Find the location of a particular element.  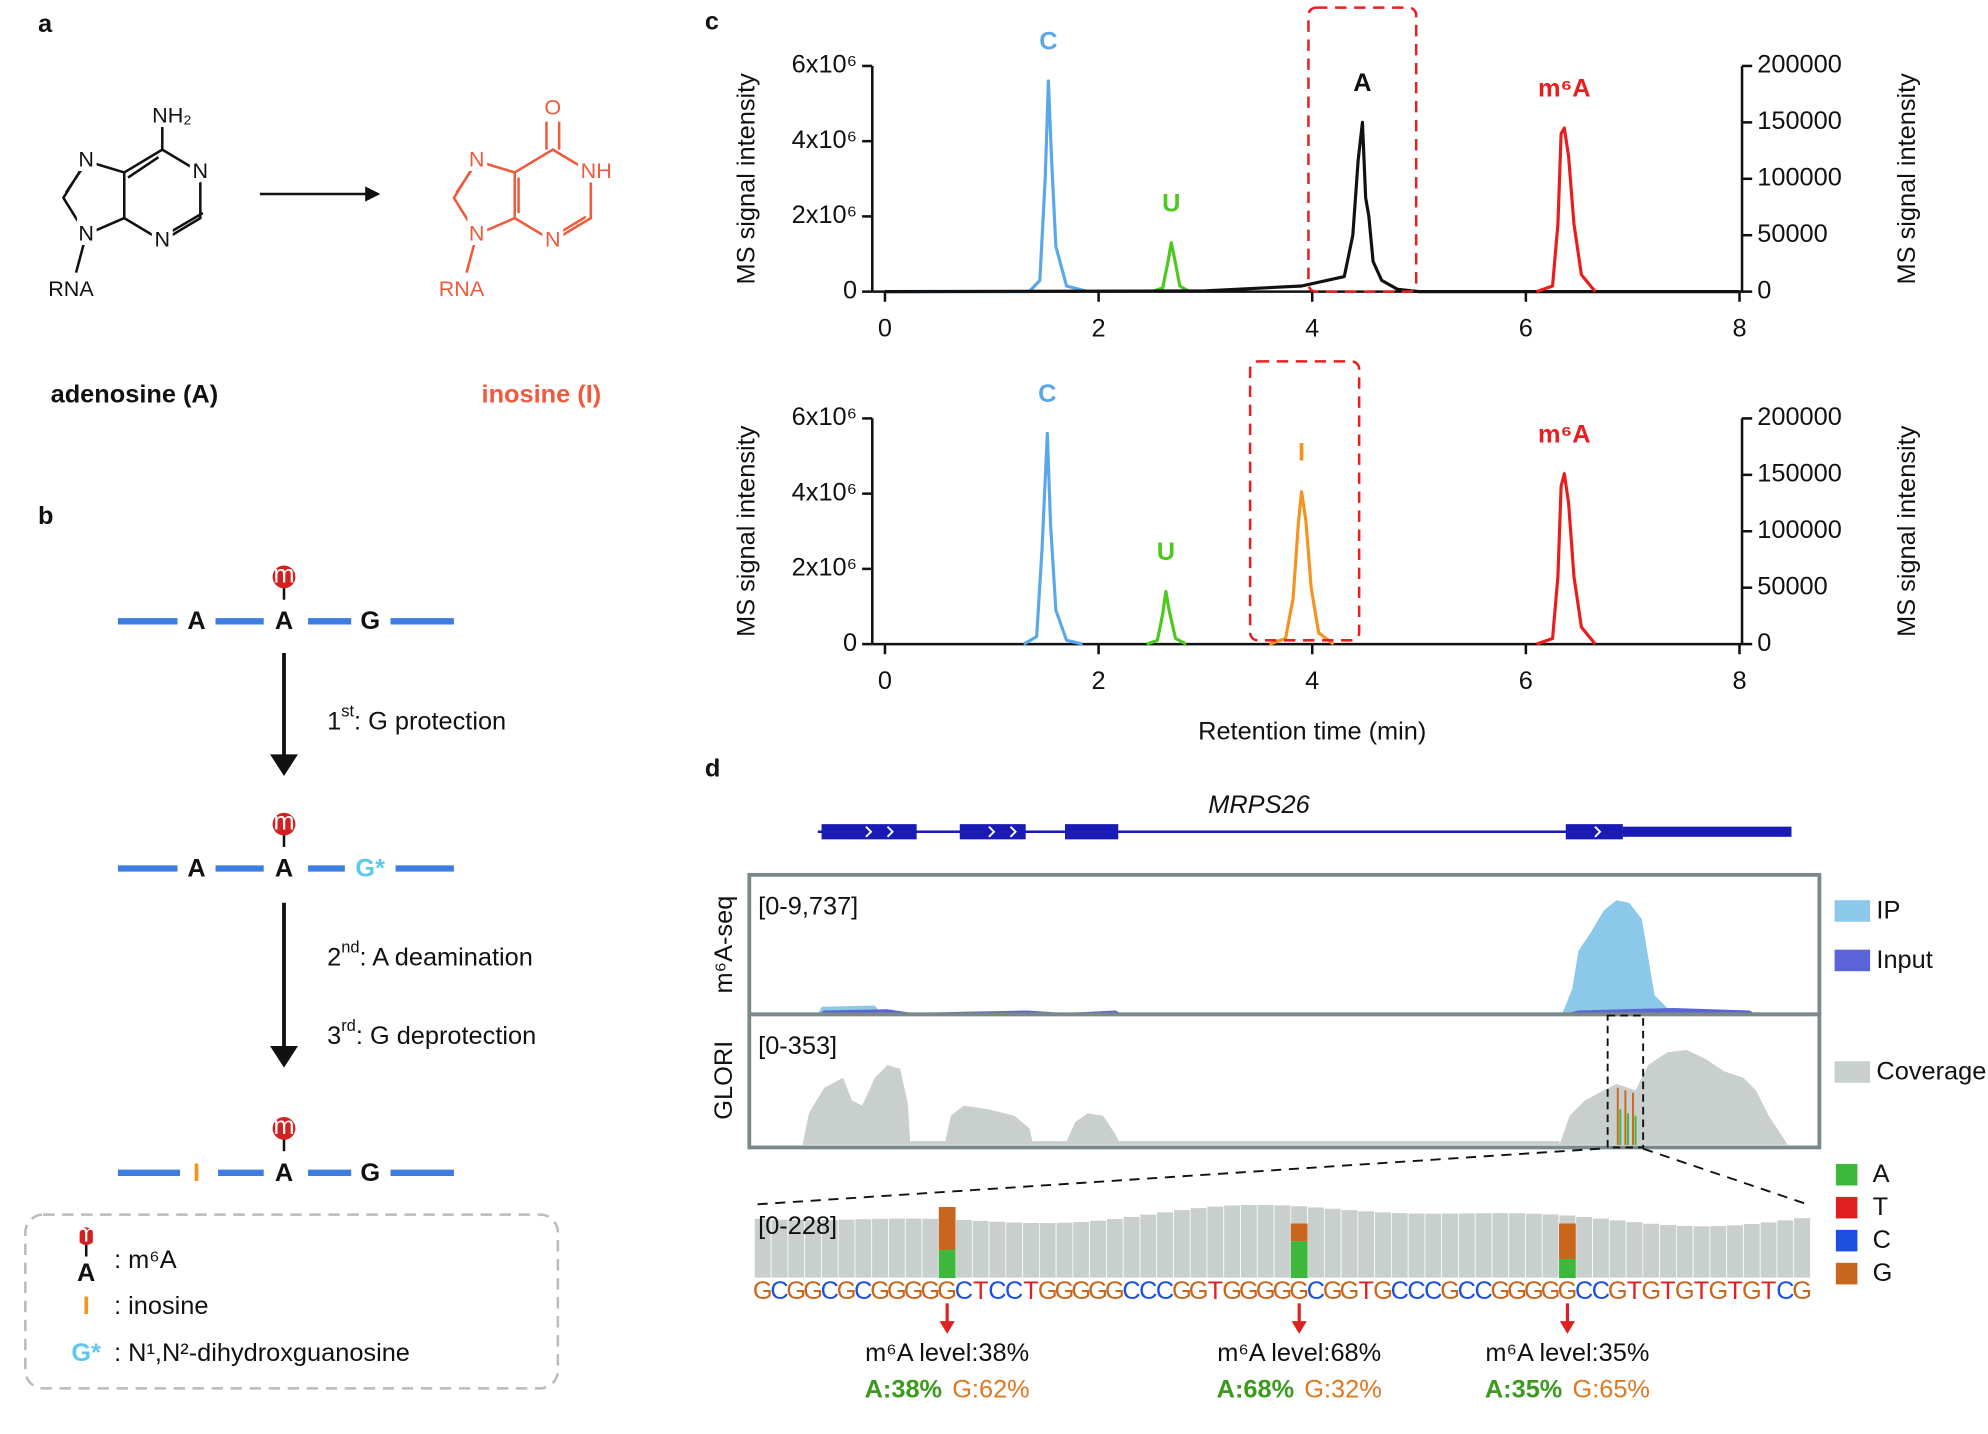

legend-label: Coverage is located at coordinates (1931, 1071).